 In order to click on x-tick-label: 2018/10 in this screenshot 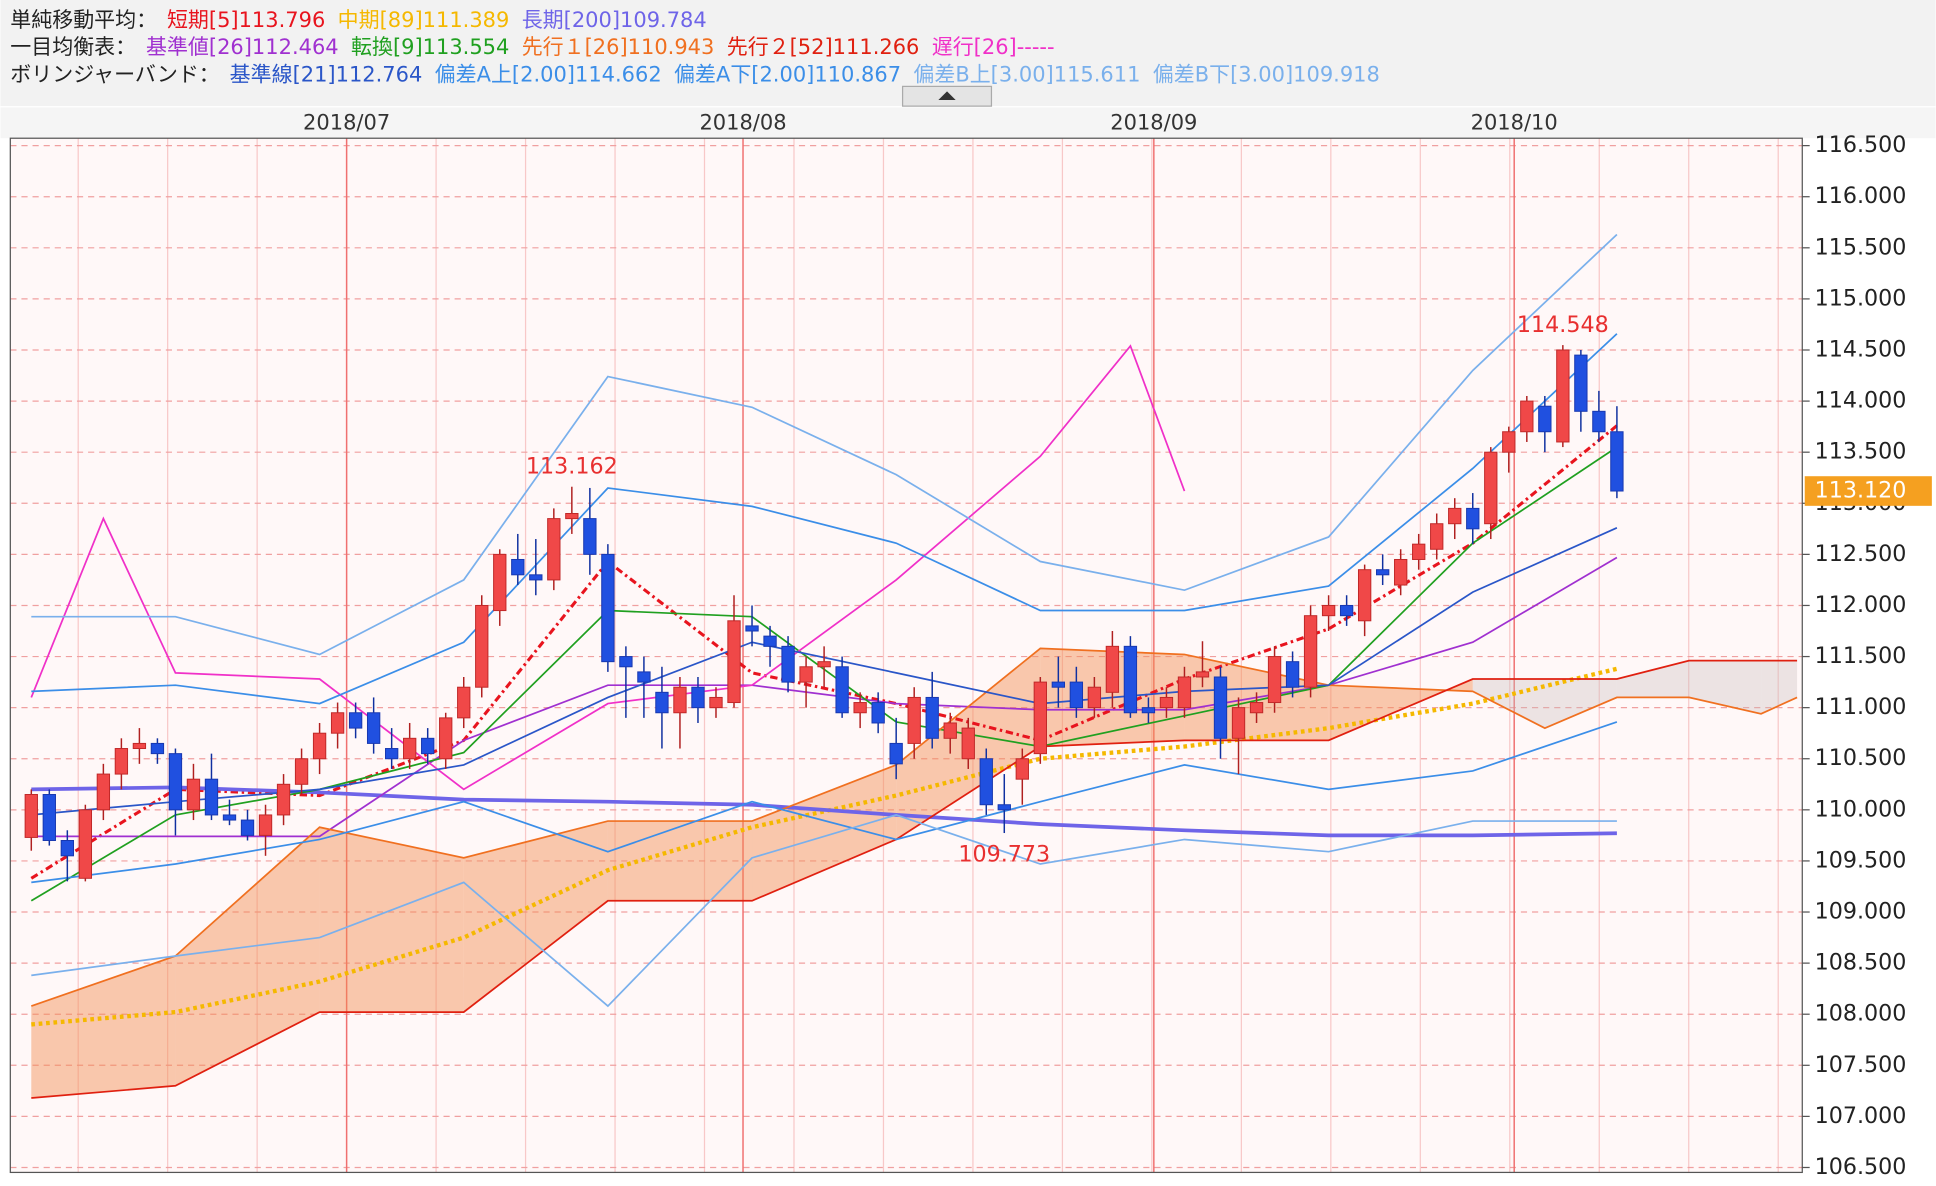, I will do `click(1514, 122)`.